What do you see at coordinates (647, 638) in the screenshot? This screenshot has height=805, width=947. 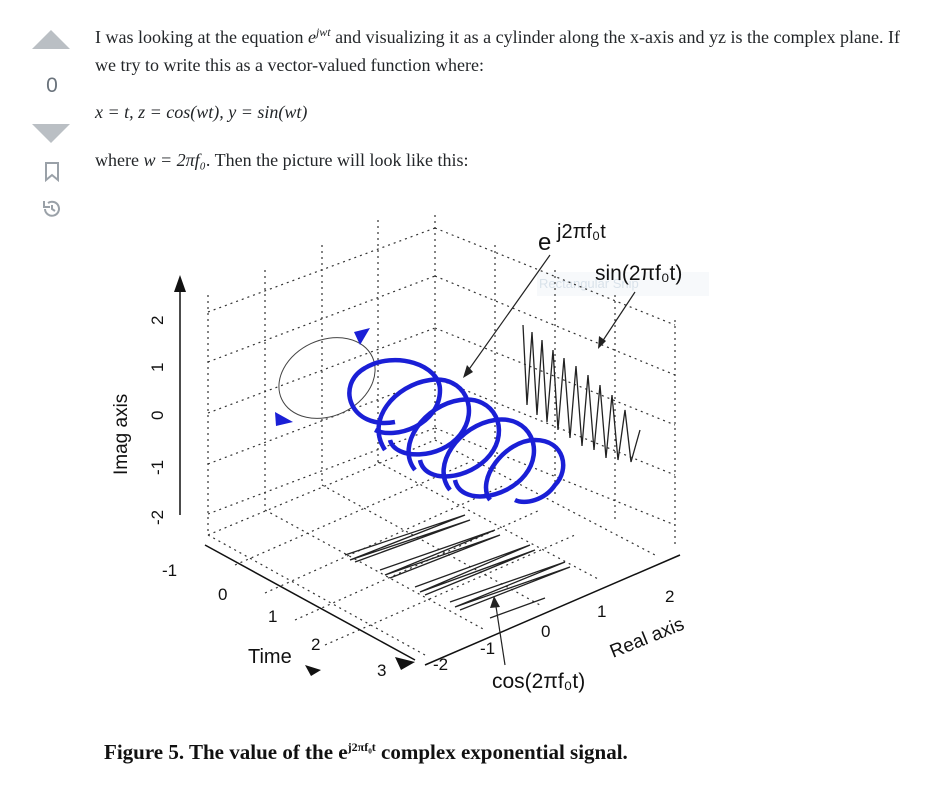 I see `real-axis-label: Real axis` at bounding box center [647, 638].